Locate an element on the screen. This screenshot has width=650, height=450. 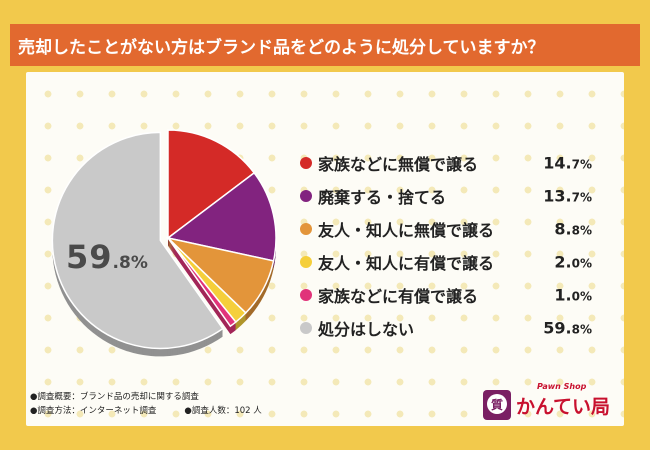
legend-value: 14.7% is located at coordinates (567, 162).